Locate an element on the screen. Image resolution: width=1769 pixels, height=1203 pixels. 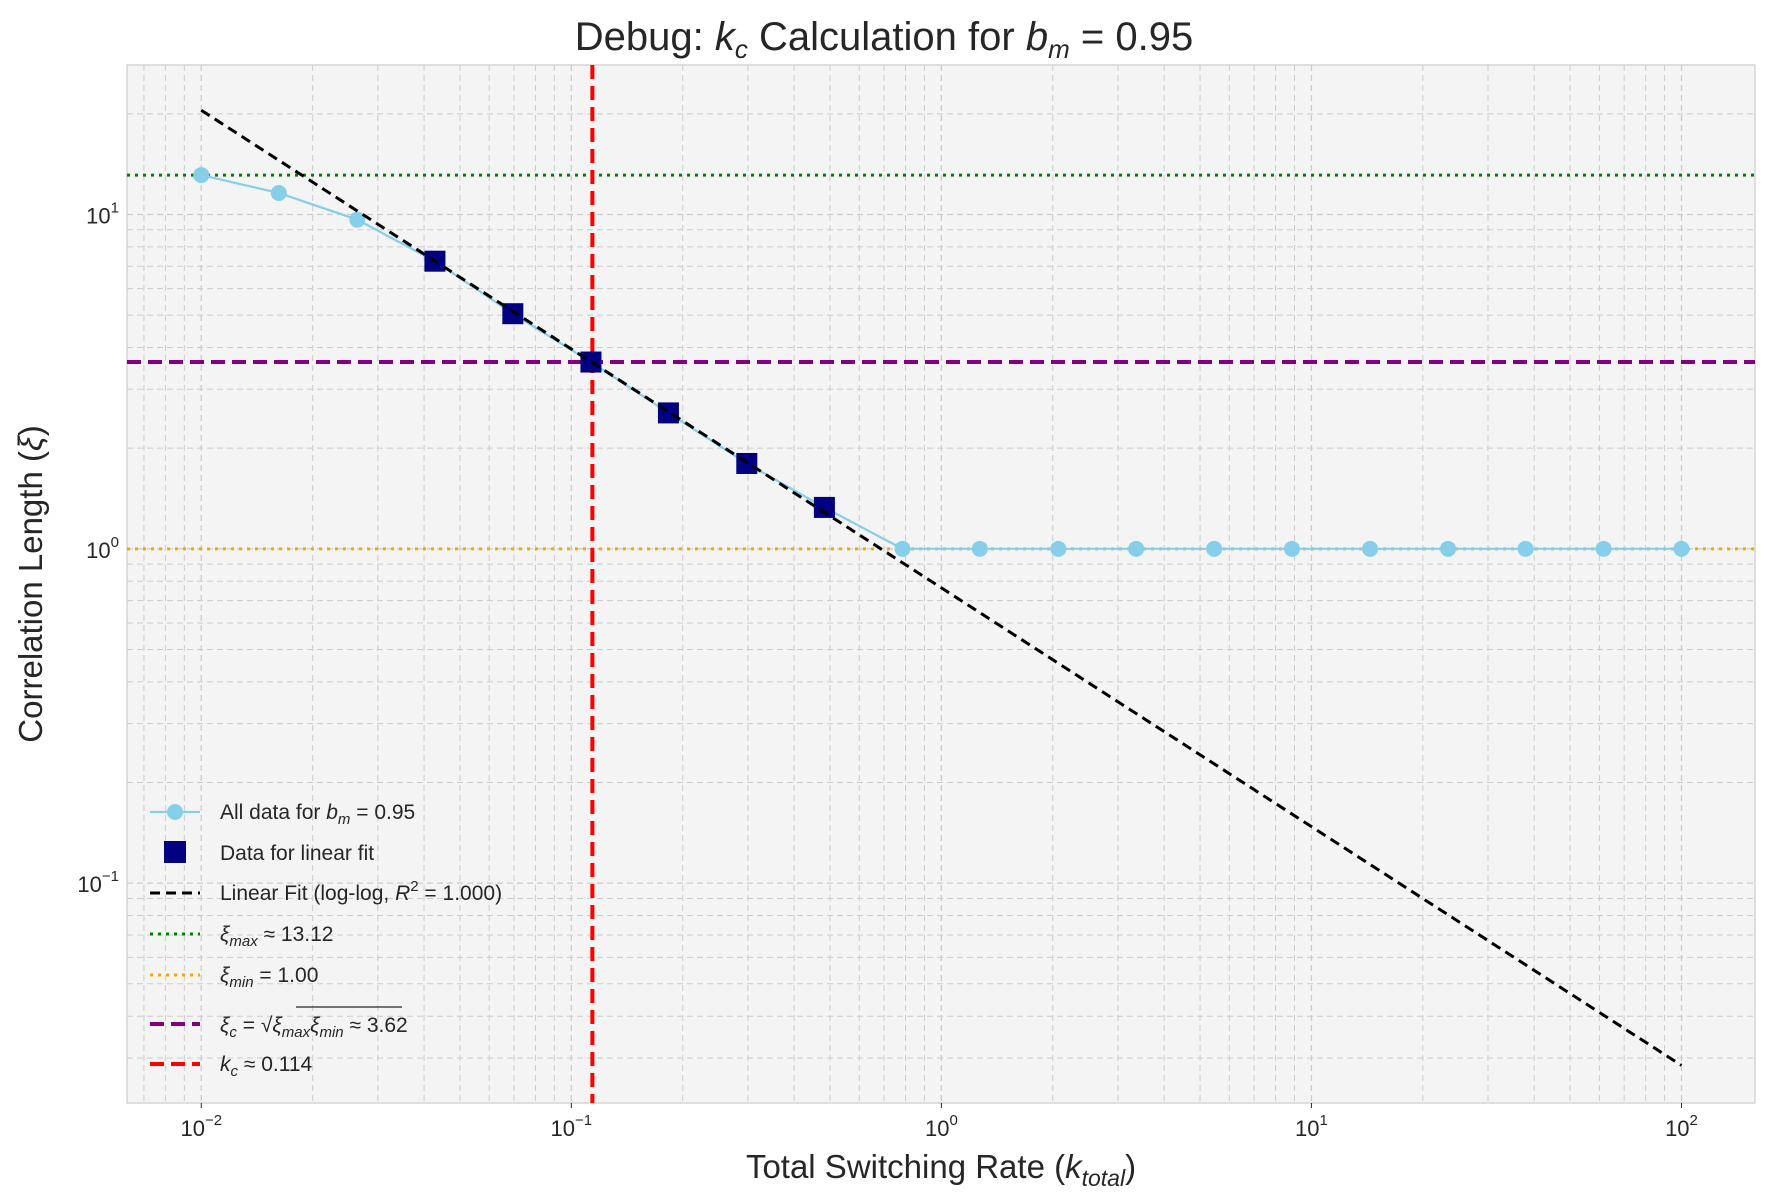
x-tick-label: 10⁰ is located at coordinates (941, 1126).